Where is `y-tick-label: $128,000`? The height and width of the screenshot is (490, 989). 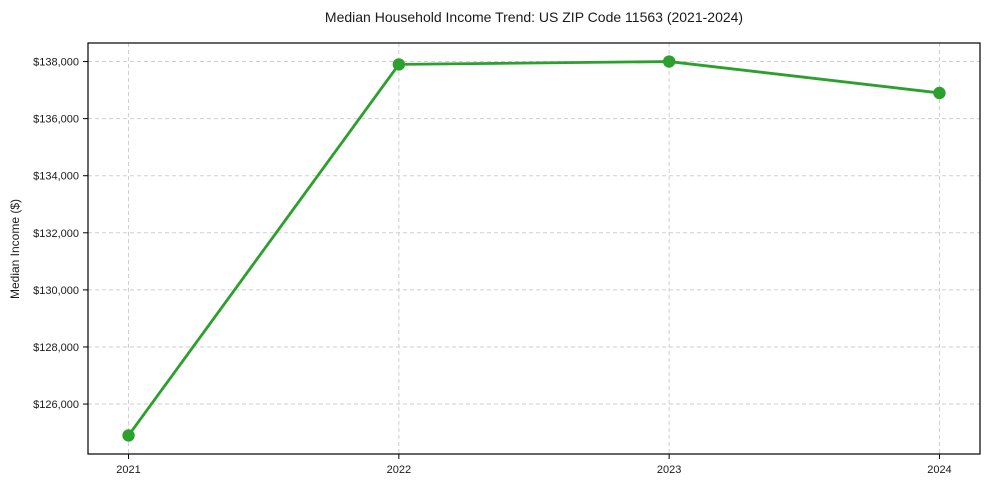 y-tick-label: $128,000 is located at coordinates (56, 348).